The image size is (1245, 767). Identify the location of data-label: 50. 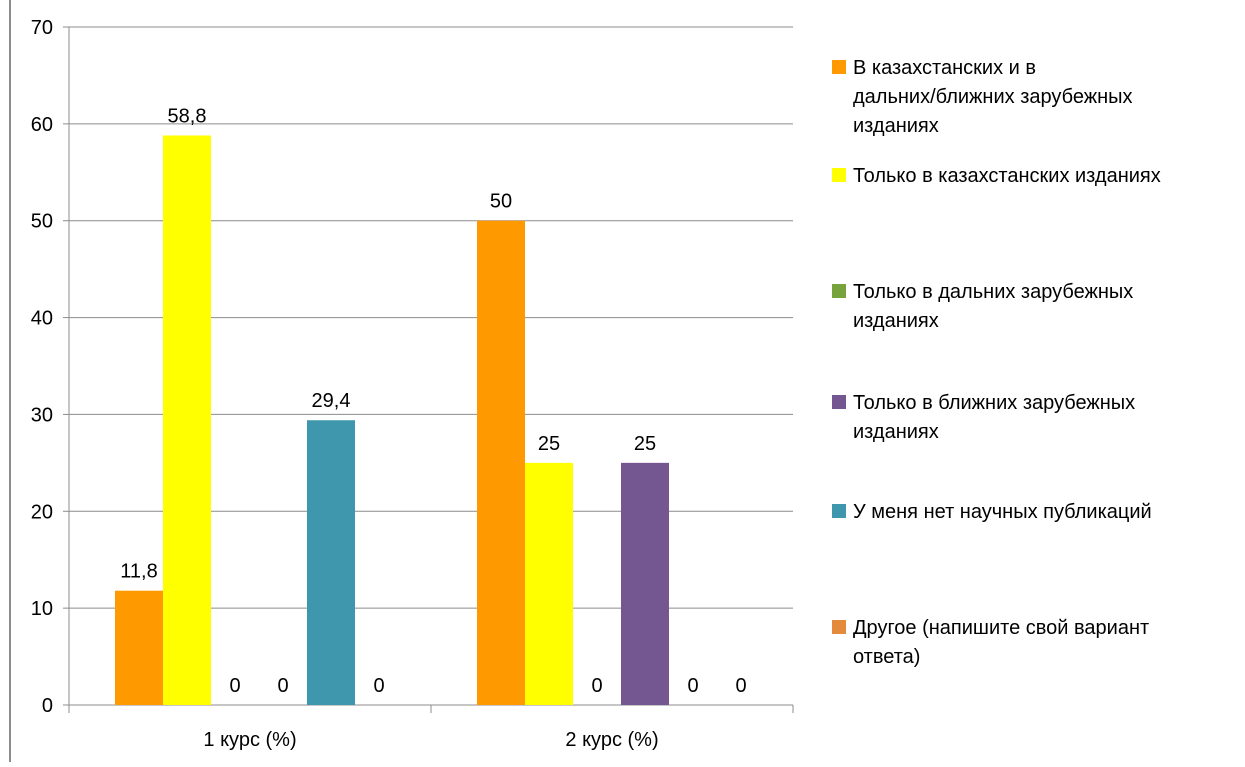
(501, 202).